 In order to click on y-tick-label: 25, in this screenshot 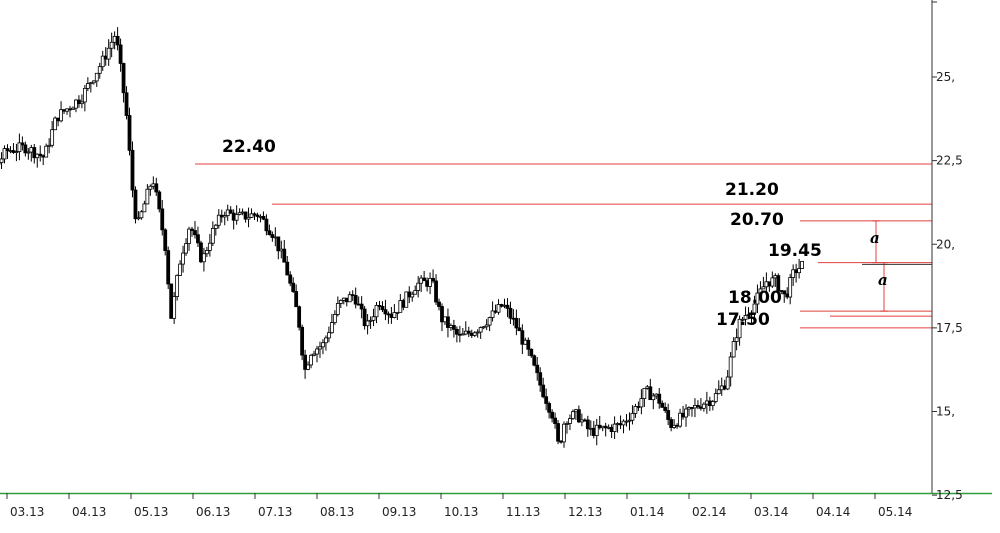, I will do `click(945, 77)`.